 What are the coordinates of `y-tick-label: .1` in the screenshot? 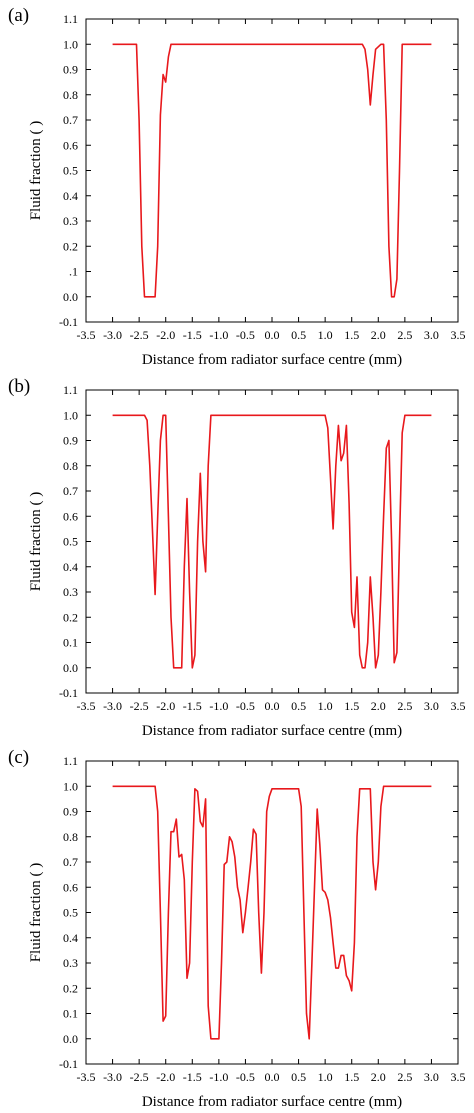 It's located at (73, 272).